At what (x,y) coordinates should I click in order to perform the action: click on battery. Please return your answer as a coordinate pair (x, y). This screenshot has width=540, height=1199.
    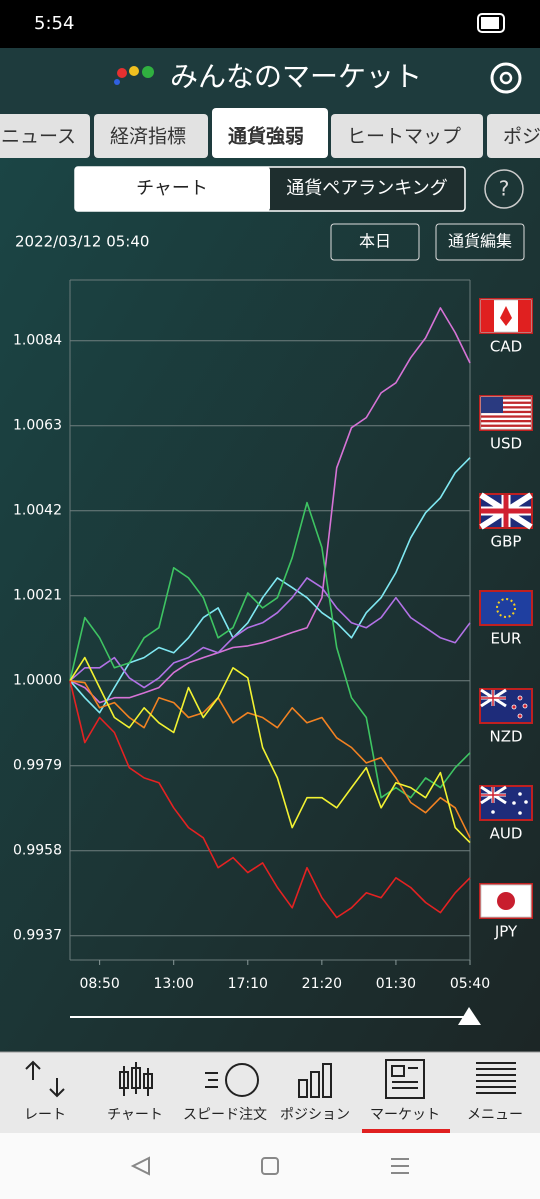
    Looking at the image, I should click on (491, 23).